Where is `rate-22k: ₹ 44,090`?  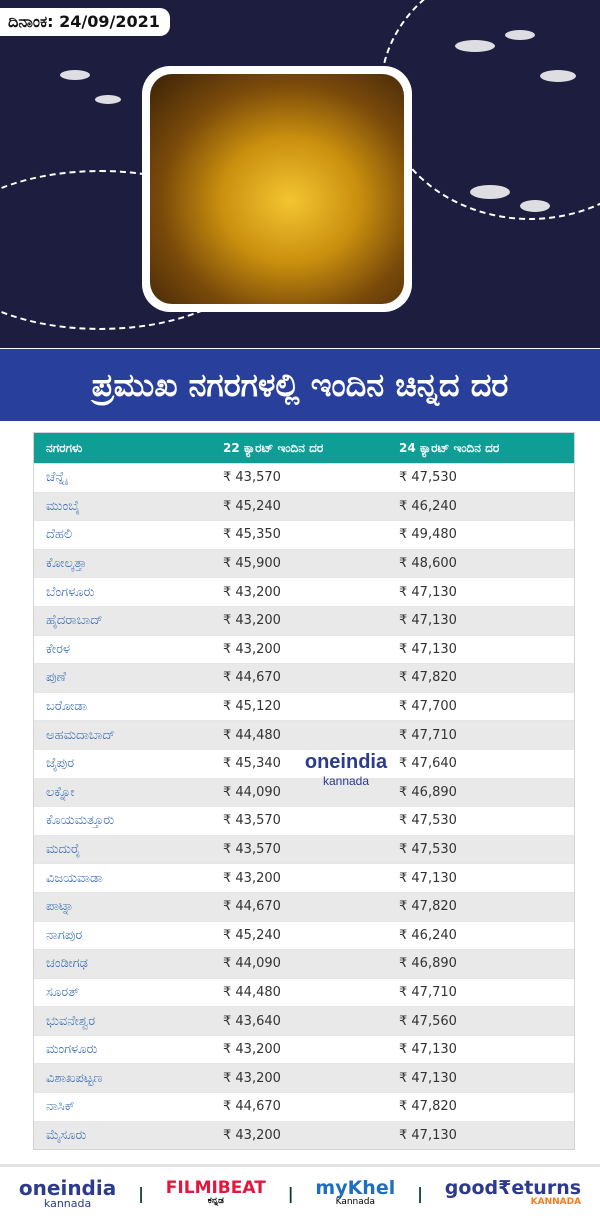
rate-22k: ₹ 44,090 is located at coordinates (252, 792).